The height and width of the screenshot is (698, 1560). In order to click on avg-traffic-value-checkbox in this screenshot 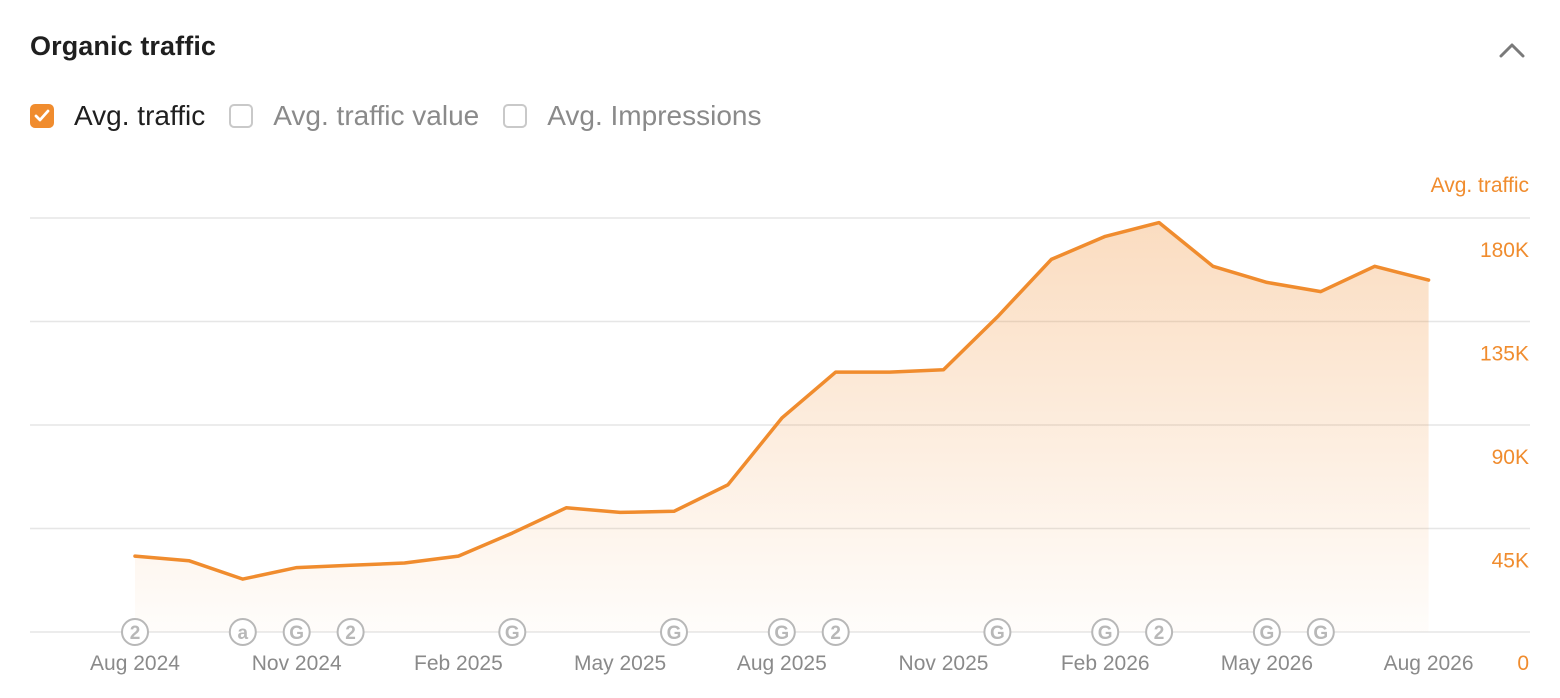, I will do `click(241, 116)`.